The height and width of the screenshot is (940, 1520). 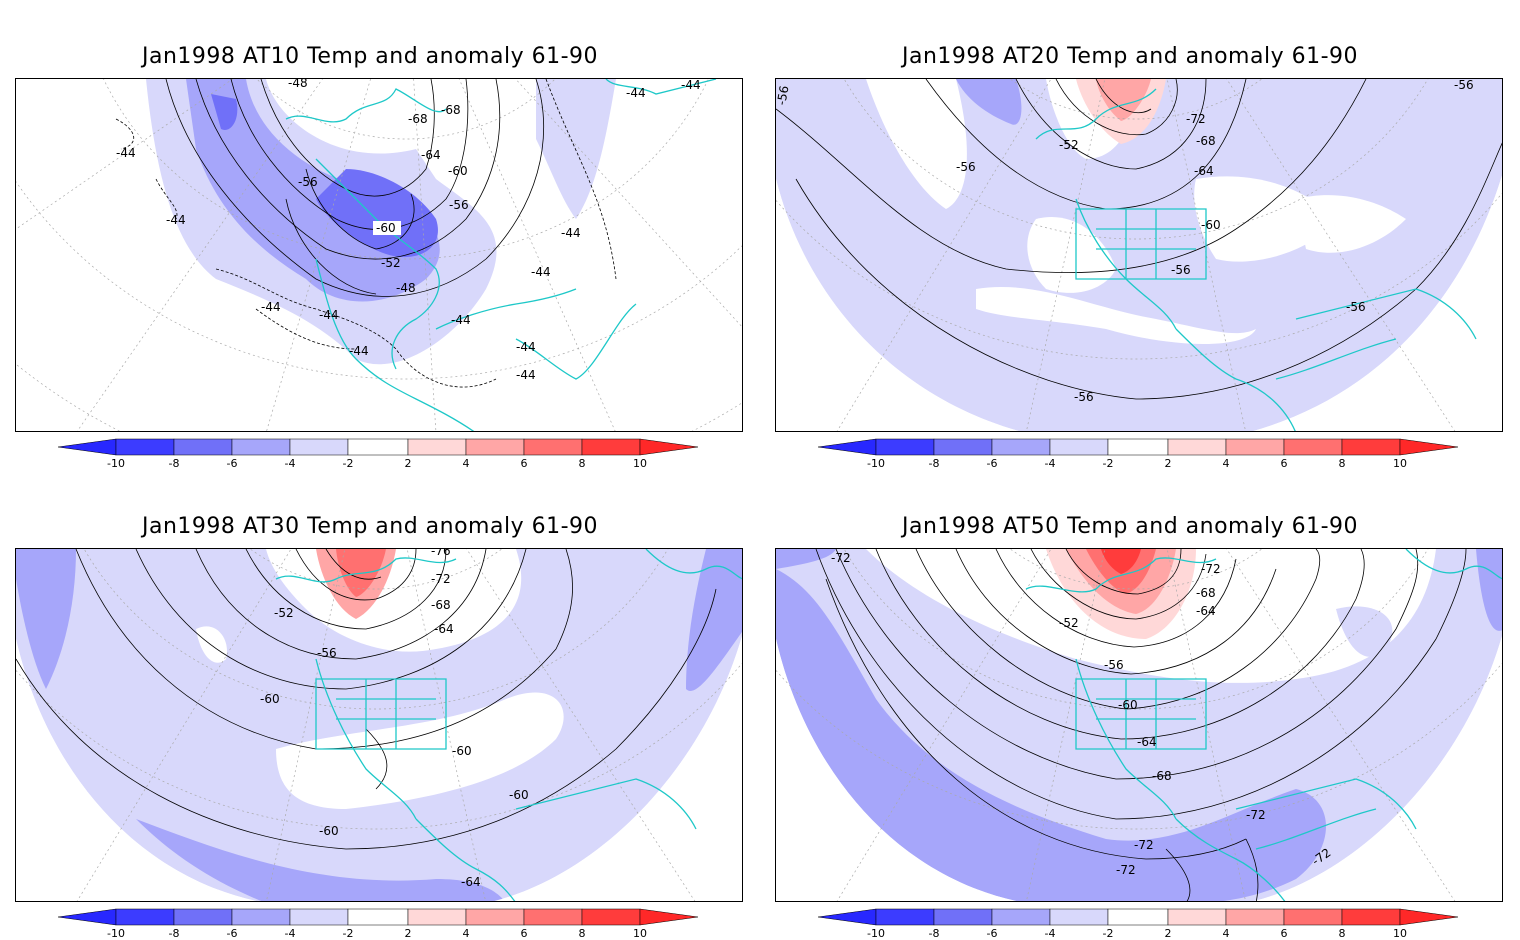 I want to click on colorbar-tick: 4, so click(x=1226, y=933).